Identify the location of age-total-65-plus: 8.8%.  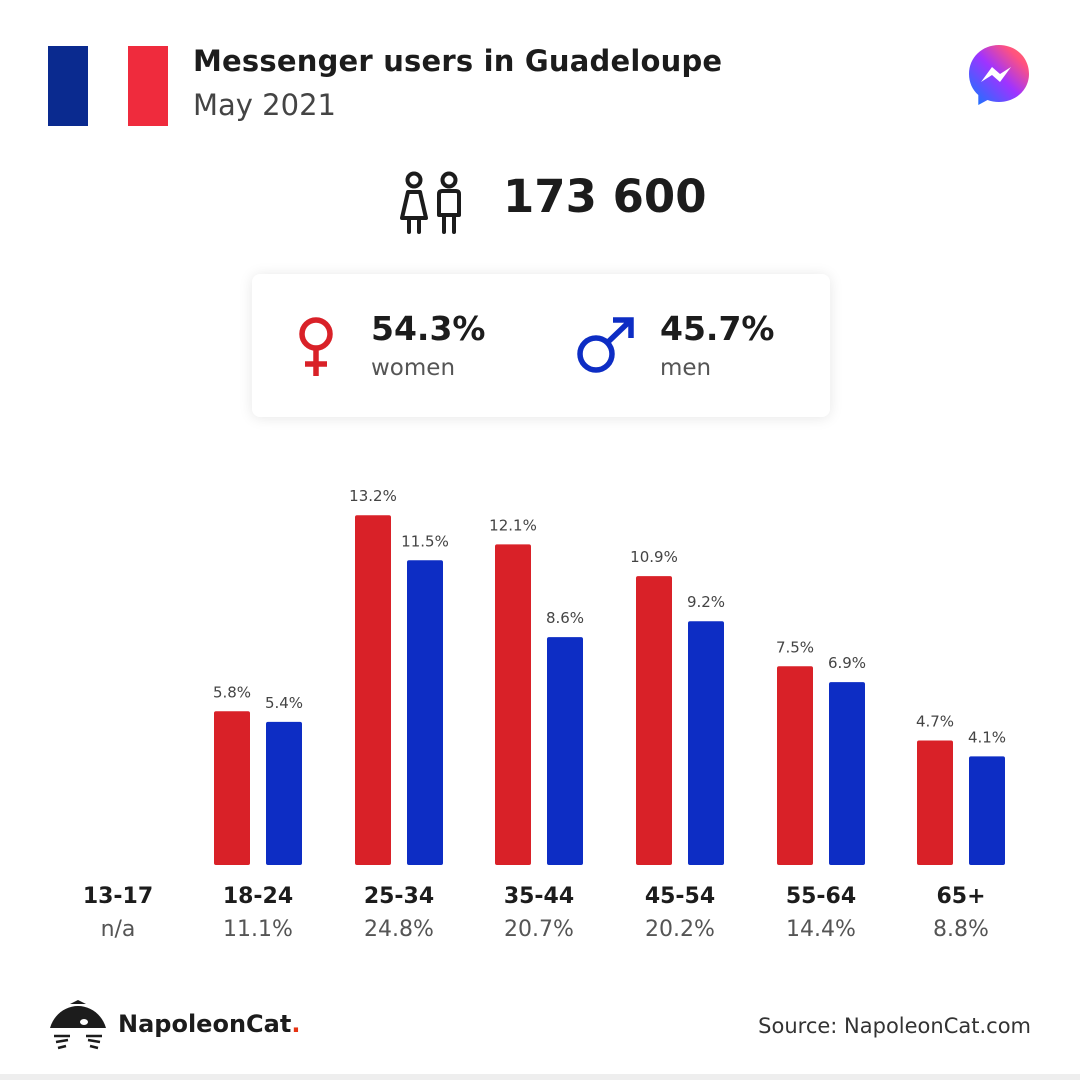
(961, 929).